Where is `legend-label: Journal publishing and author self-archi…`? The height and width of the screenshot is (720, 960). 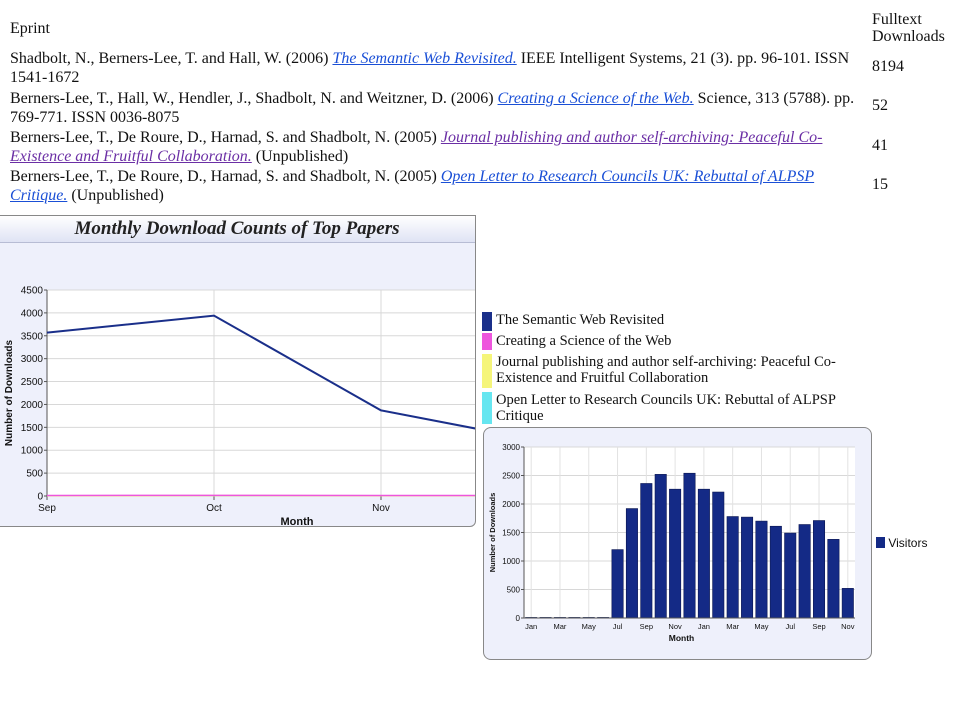
legend-label: Journal publishing and author self-archi… is located at coordinates (666, 370).